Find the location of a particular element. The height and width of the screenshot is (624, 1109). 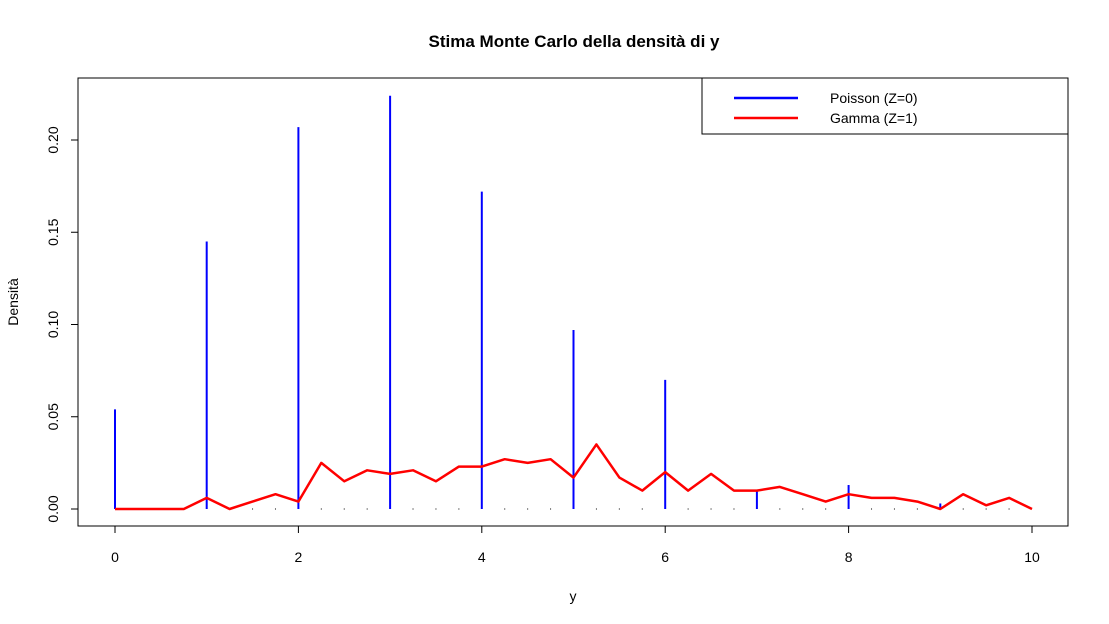

x-tick-label: 4 is located at coordinates (482, 557).